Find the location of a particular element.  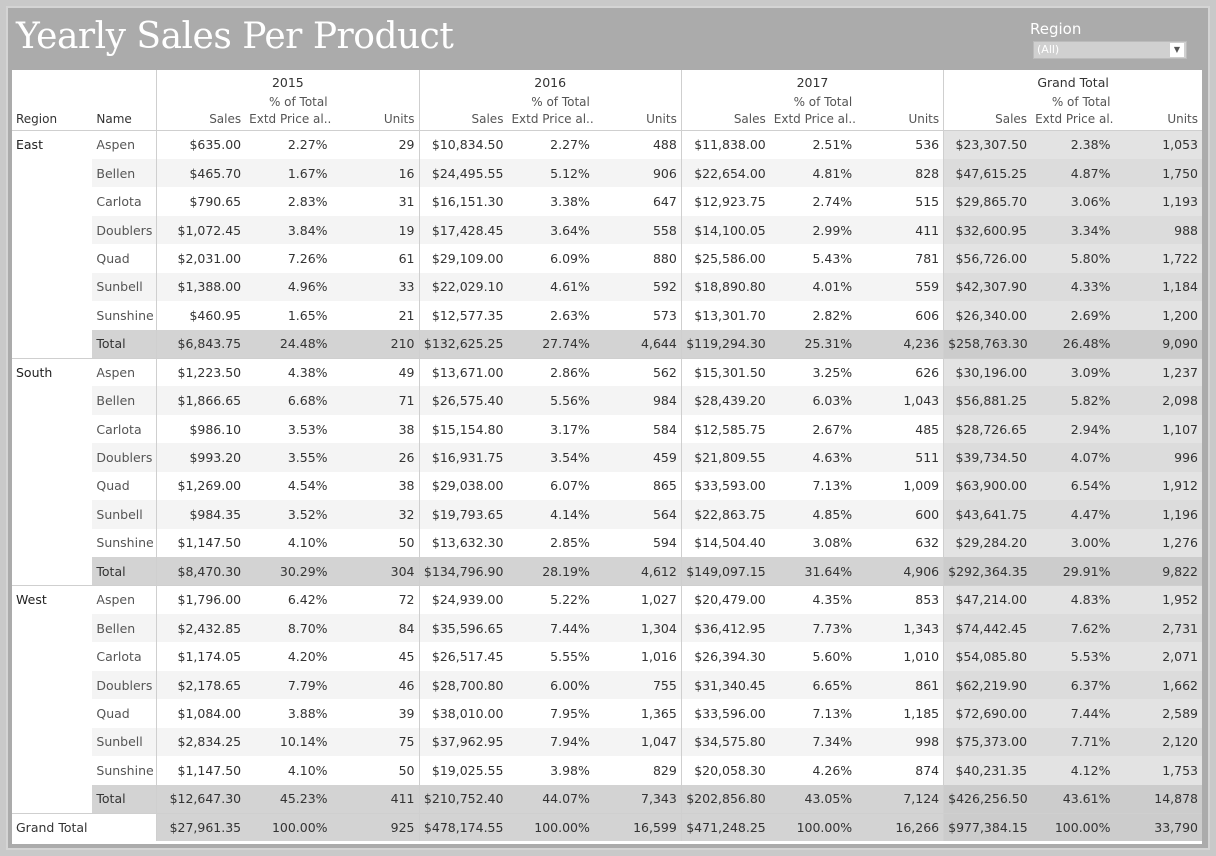

units-cell: 488 is located at coordinates (637, 144).